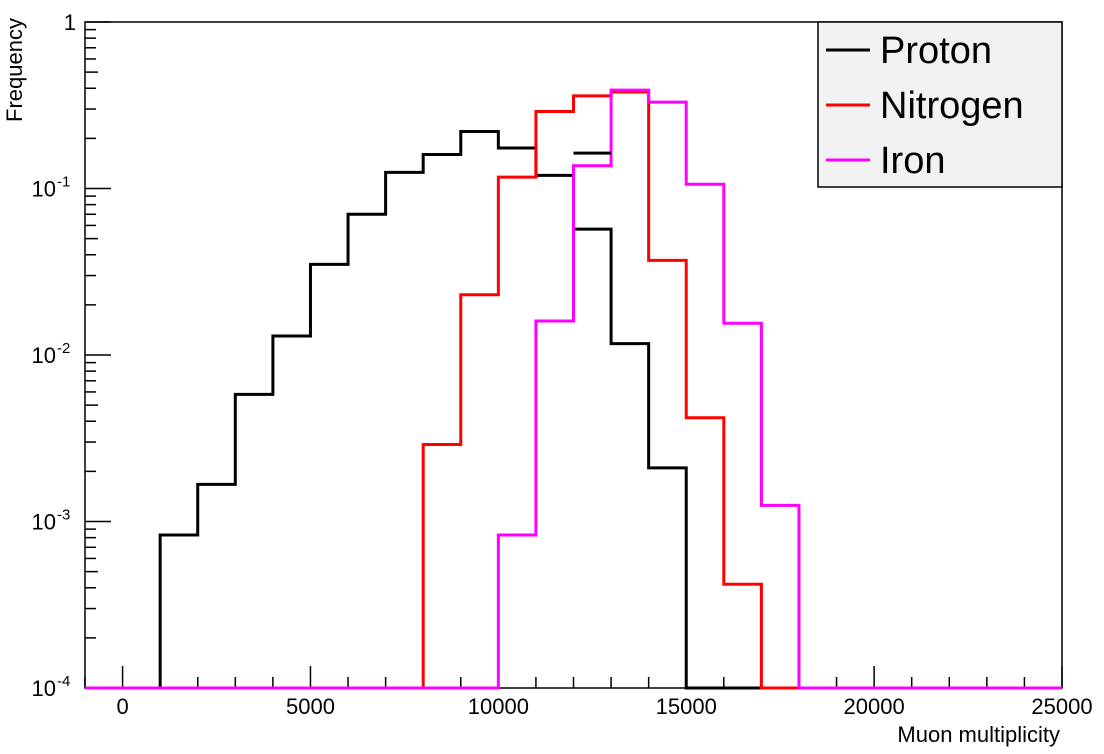 This screenshot has width=1104, height=754. What do you see at coordinates (71, 355) in the screenshot?
I see `y-axis-ticks: 110-110-210-310-4` at bounding box center [71, 355].